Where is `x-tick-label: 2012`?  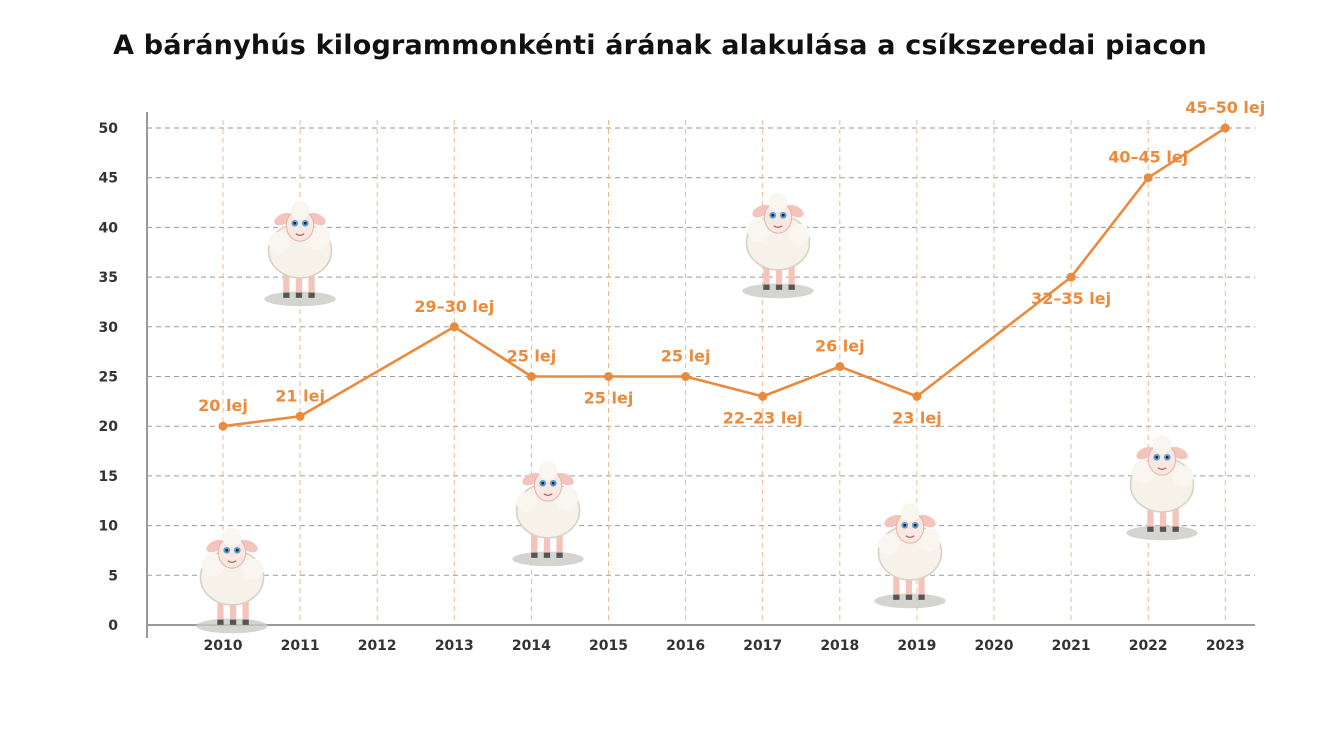 x-tick-label: 2012 is located at coordinates (377, 646).